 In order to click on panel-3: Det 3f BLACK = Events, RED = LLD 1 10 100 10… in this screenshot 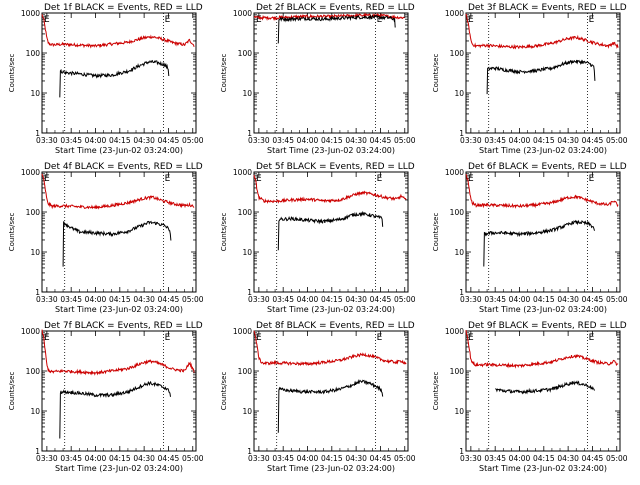, I will do `click(530, 79)`.